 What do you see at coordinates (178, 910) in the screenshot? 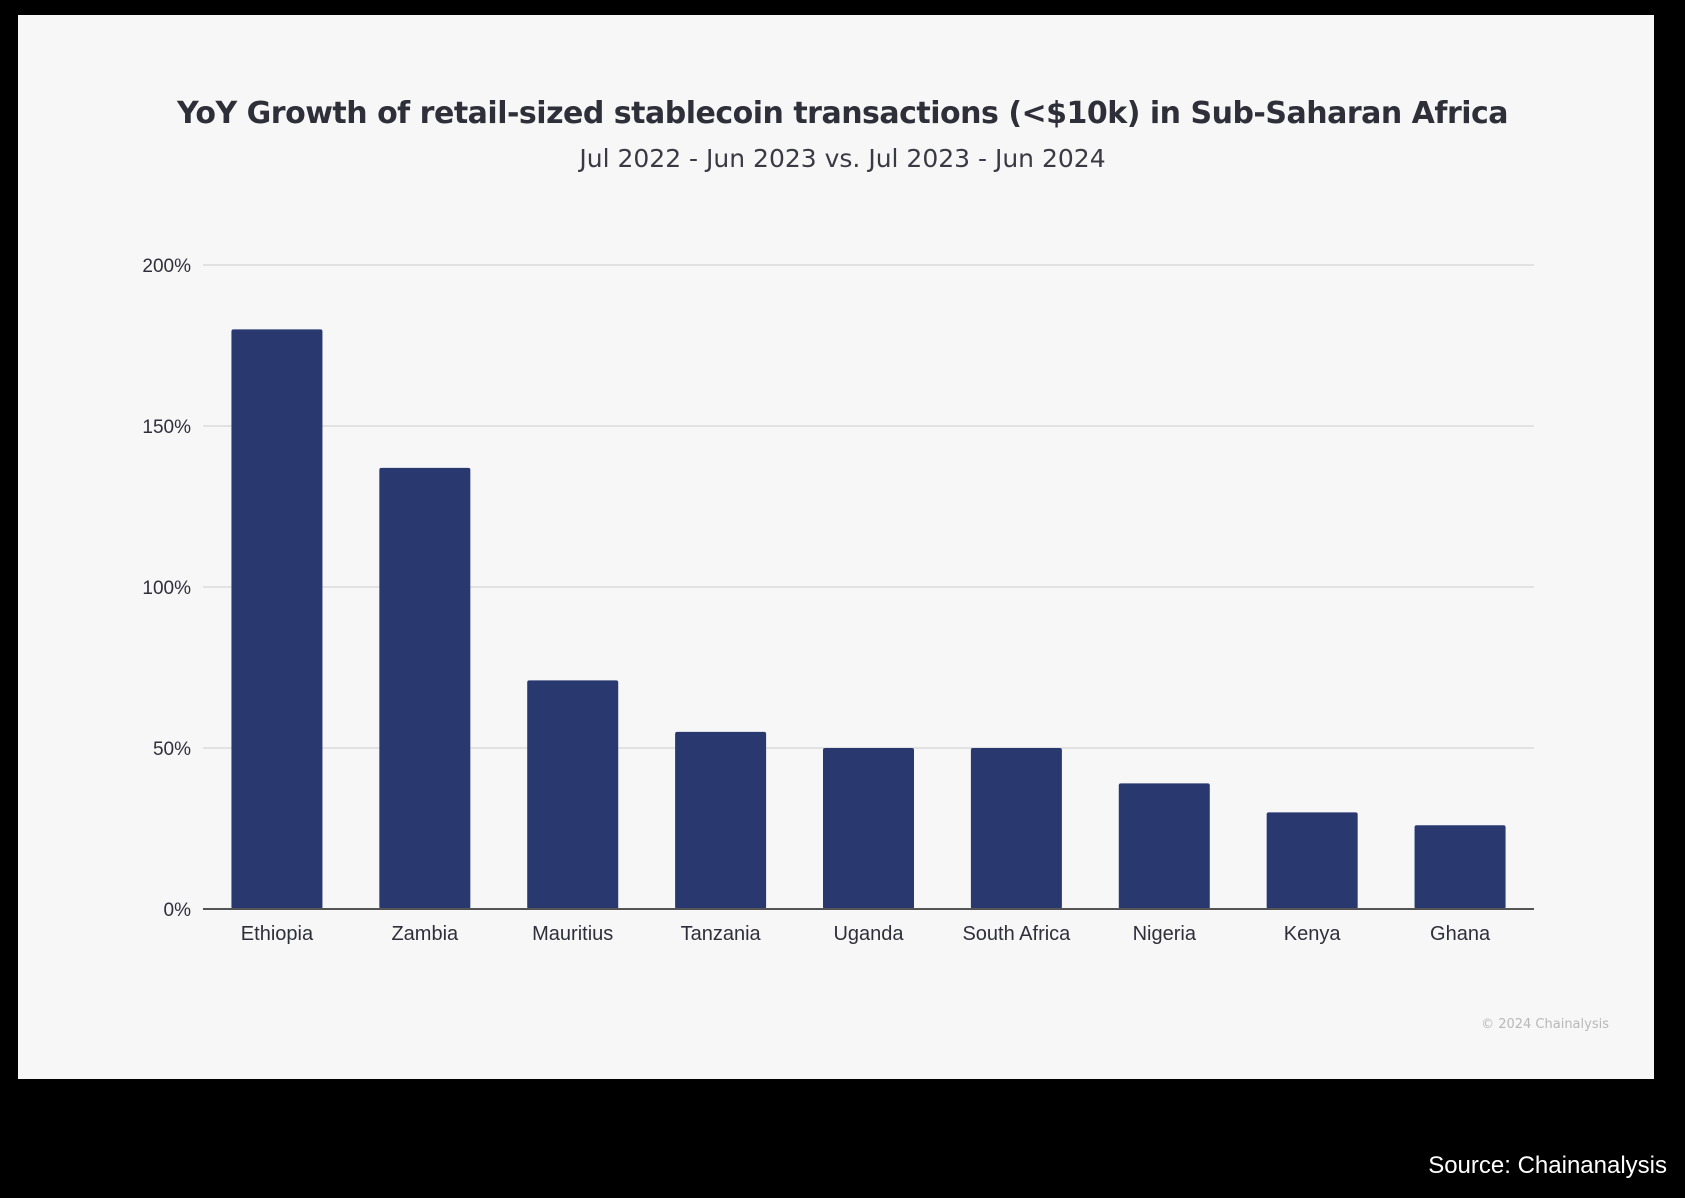
I see `y-tick-label: 0%` at bounding box center [178, 910].